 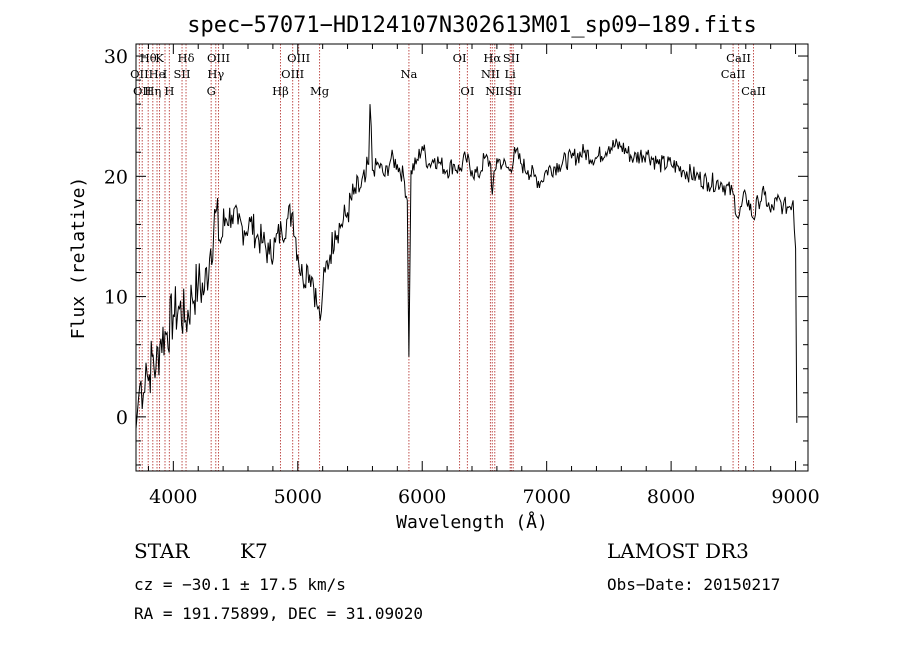 What do you see at coordinates (116, 298) in the screenshot?
I see `y-tick-label: 10` at bounding box center [116, 298].